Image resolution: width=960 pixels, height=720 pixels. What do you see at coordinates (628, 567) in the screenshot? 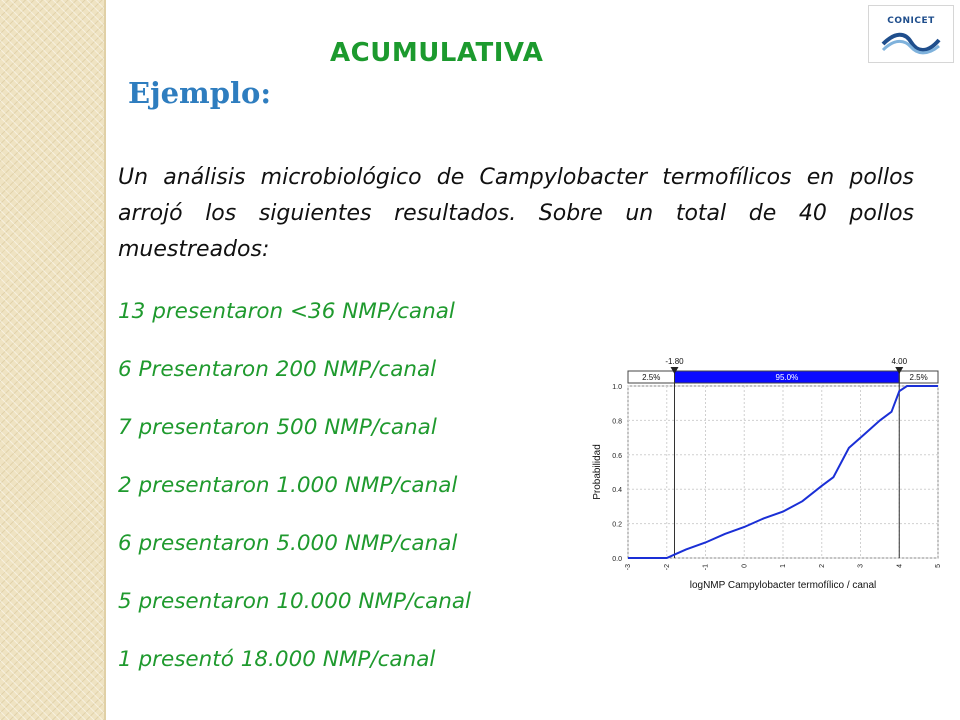
I see `x-tick-label: -3` at bounding box center [628, 567].